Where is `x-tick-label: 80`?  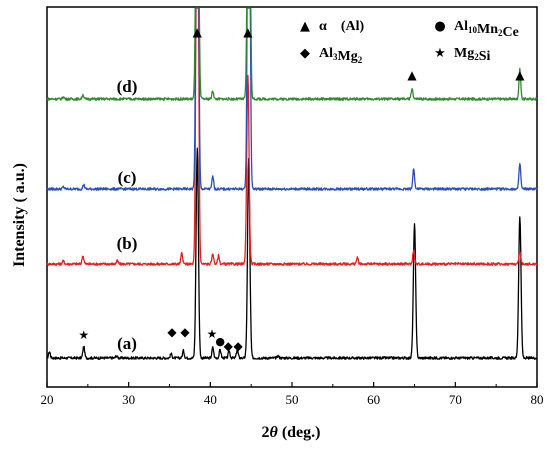
x-tick-label: 80 is located at coordinates (537, 399).